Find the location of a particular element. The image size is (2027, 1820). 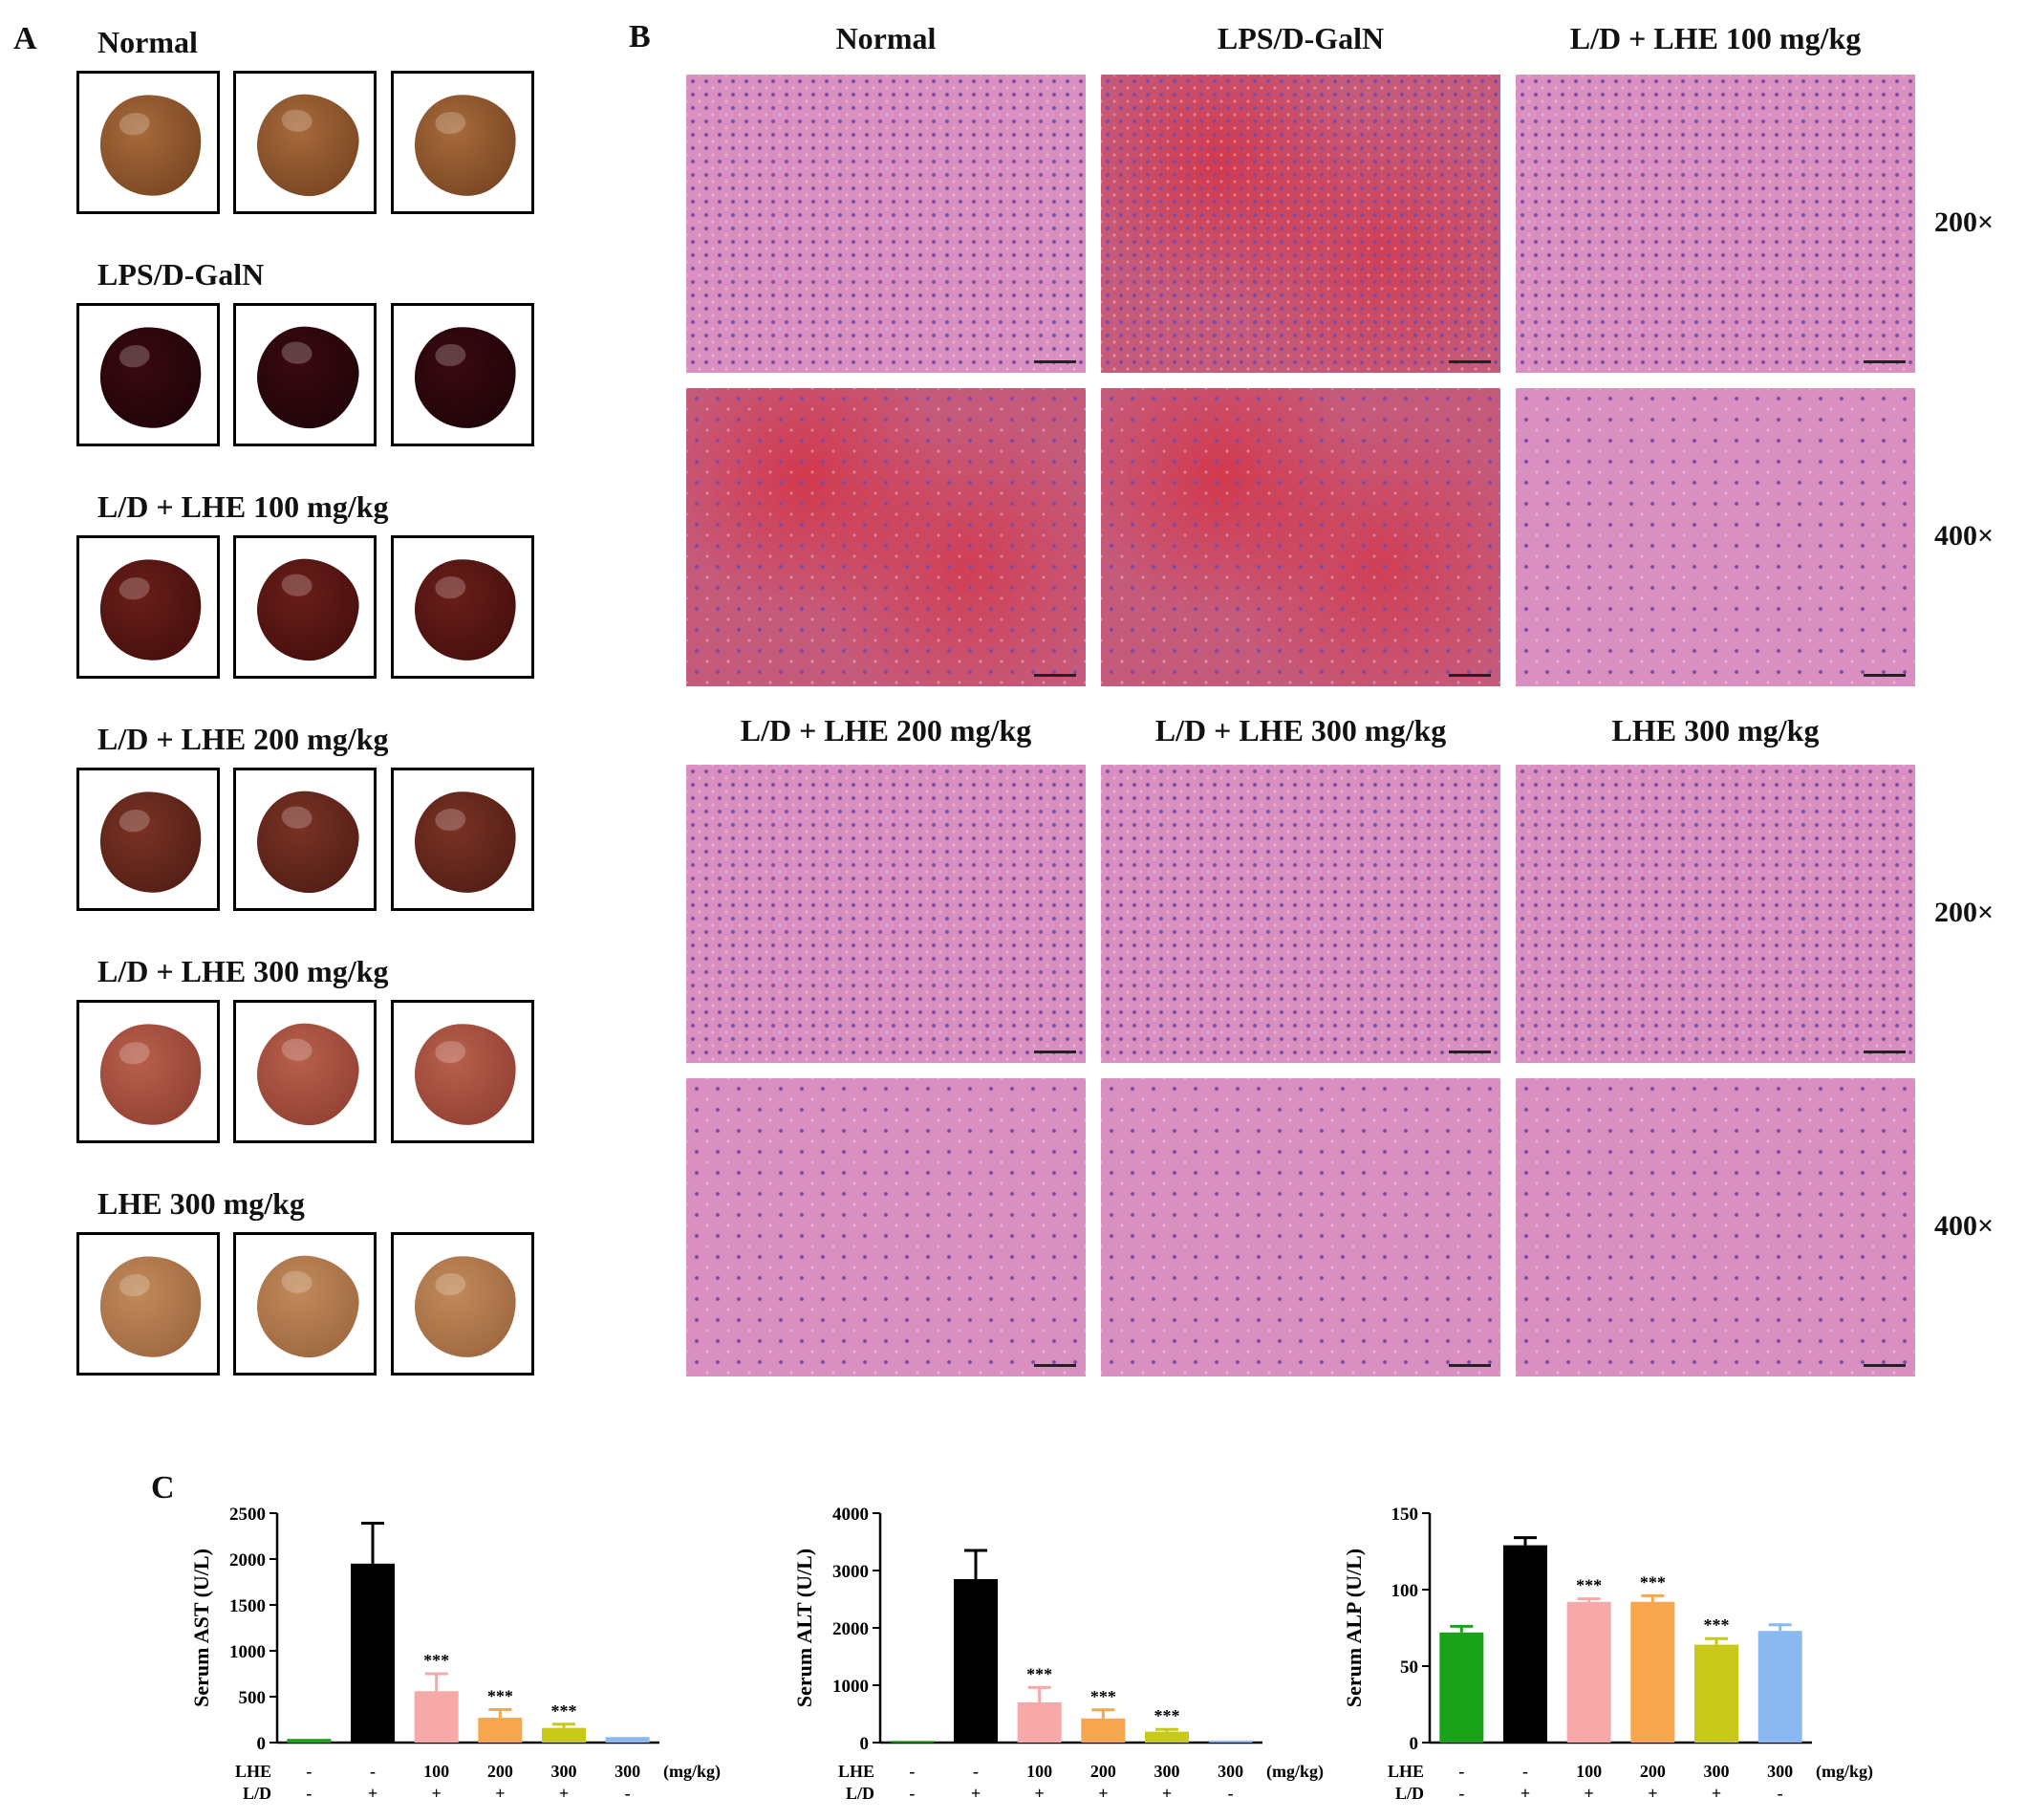

y-tick-label: 2000 is located at coordinates (247, 1561).